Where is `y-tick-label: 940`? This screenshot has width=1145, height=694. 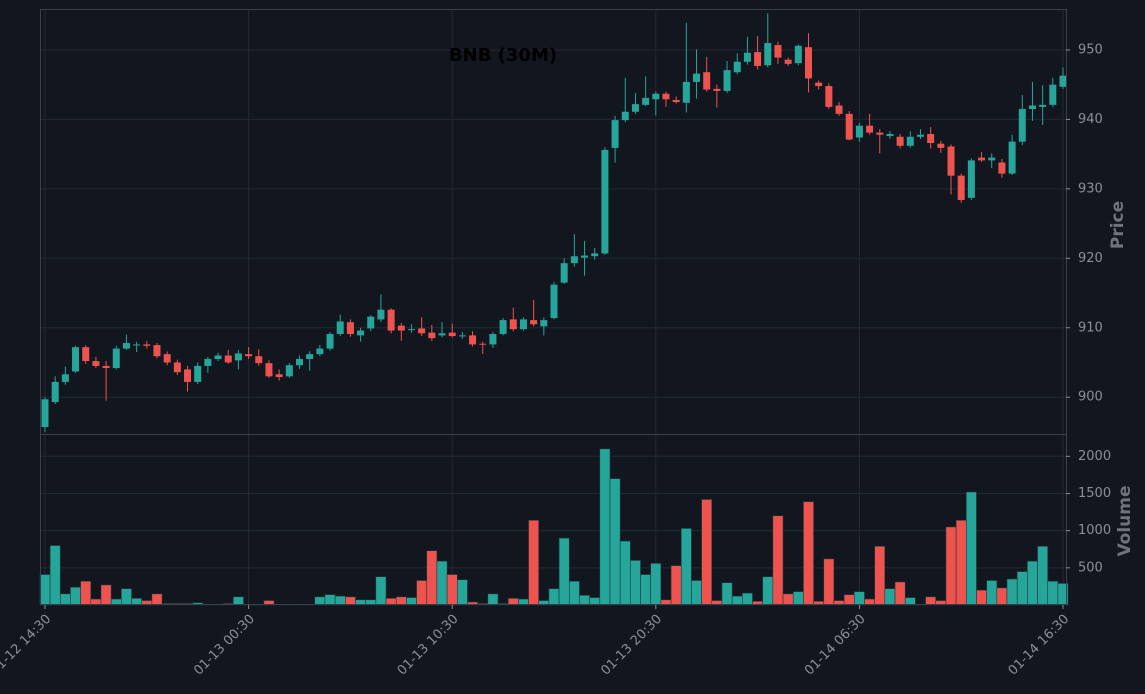 y-tick-label: 940 is located at coordinates (1090, 119).